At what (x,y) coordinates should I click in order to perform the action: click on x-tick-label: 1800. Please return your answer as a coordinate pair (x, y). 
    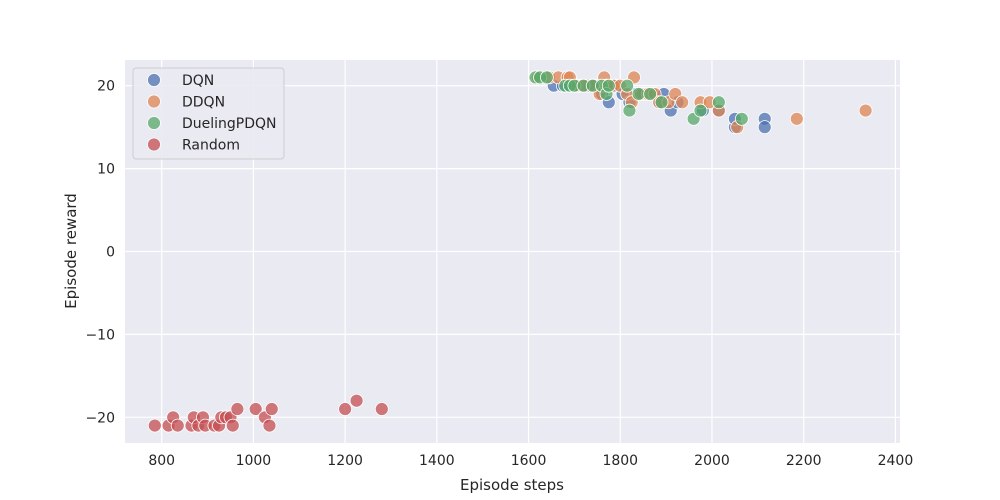
    Looking at the image, I should click on (620, 461).